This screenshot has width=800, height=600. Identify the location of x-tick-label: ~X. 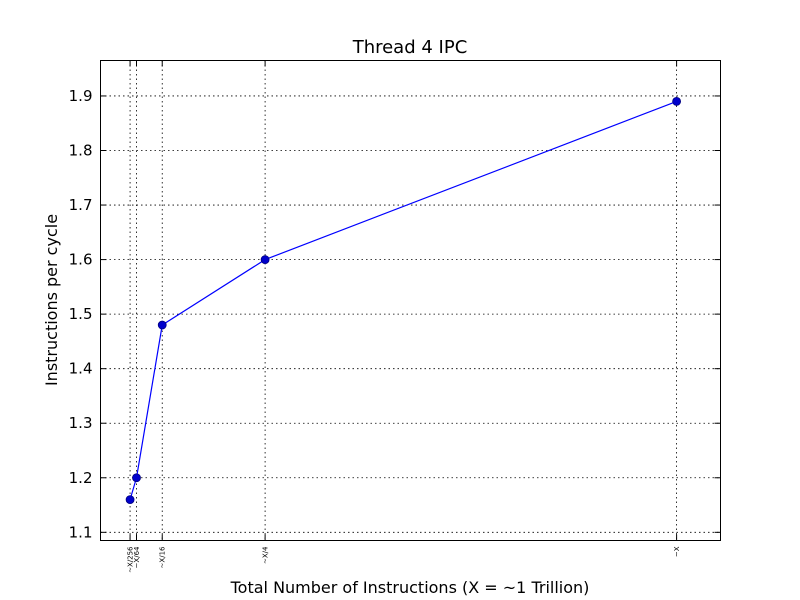
(677, 551).